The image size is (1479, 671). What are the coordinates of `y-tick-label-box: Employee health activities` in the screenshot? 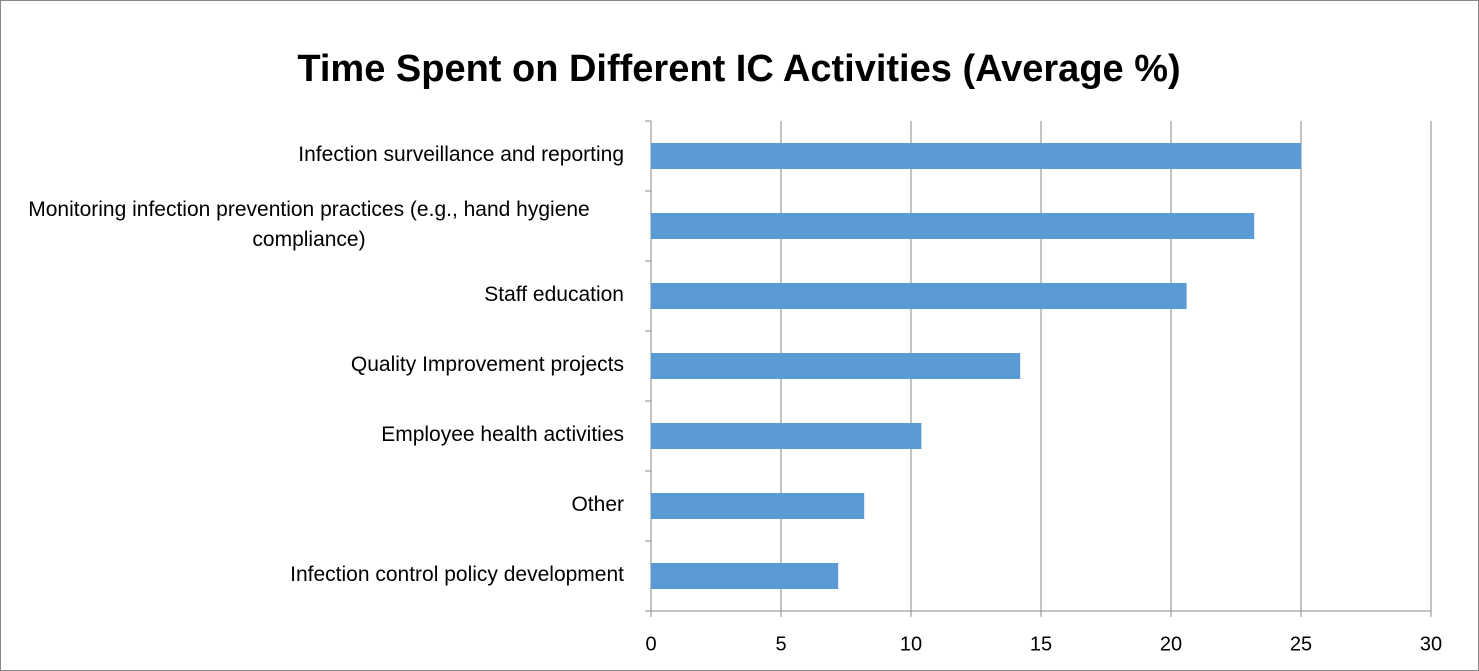 It's located at (312, 435).